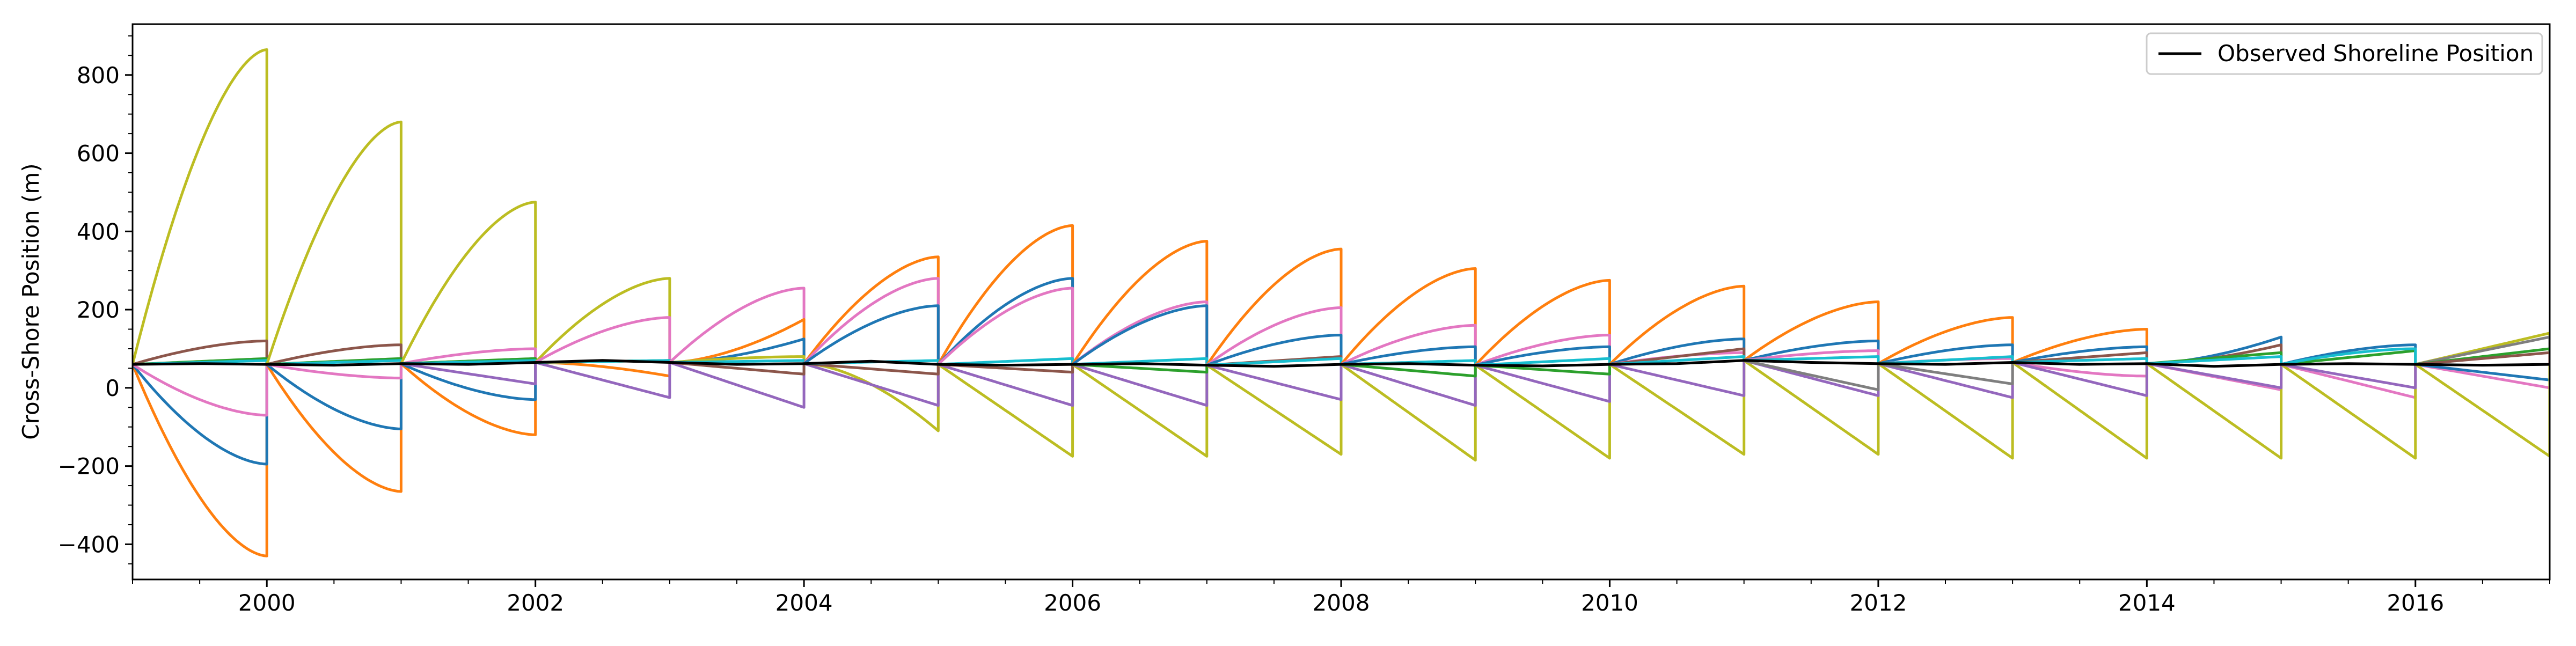  What do you see at coordinates (1072, 603) in the screenshot?
I see `x-tick-label: 2006` at bounding box center [1072, 603].